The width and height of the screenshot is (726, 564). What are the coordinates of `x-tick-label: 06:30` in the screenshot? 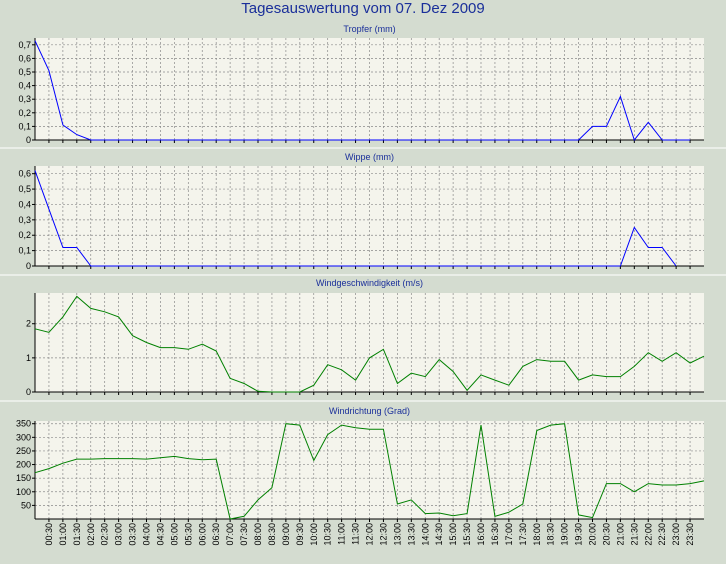 It's located at (216, 534).